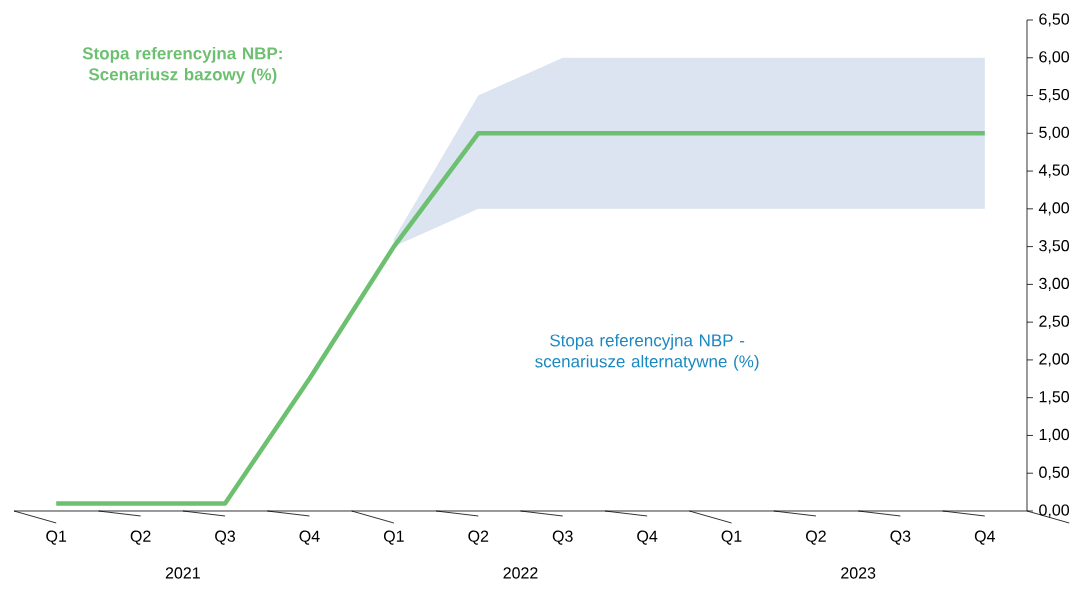 The image size is (1089, 601). I want to click on y-tick-label: 2,50, so click(1054, 322).